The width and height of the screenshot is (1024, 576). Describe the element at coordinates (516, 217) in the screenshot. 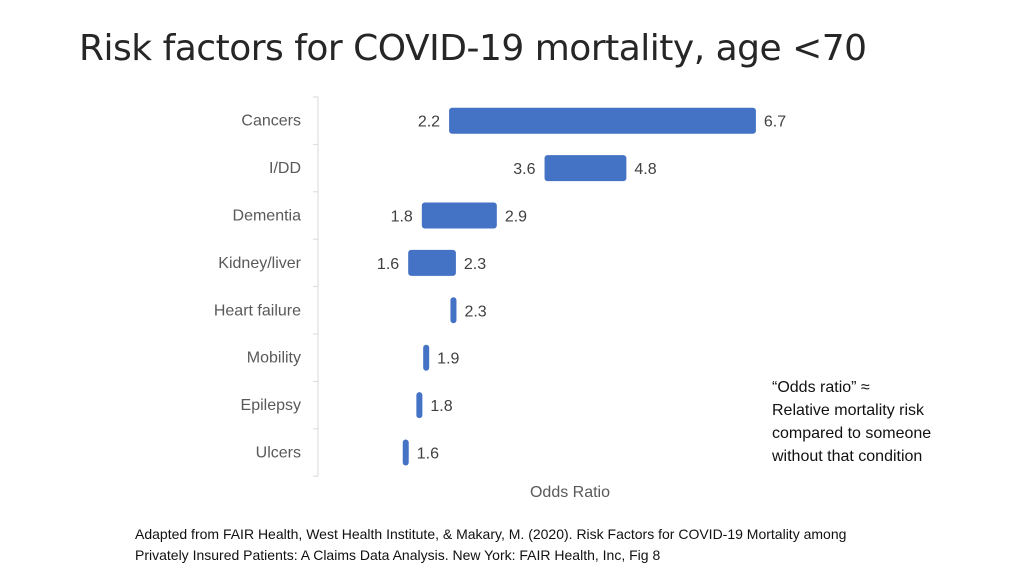

I see `high-value-label: 2.9` at that location.